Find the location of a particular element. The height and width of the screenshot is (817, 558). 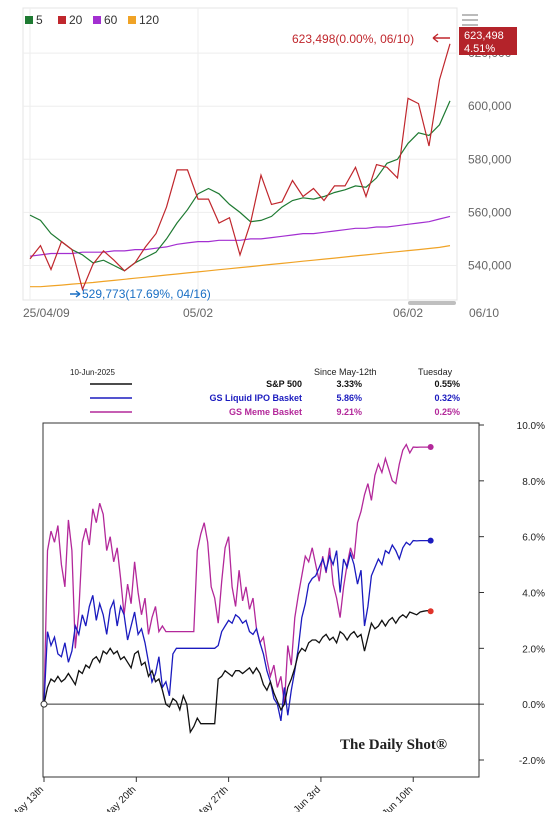

y-tick-label: 4.0% is located at coordinates (533, 594).